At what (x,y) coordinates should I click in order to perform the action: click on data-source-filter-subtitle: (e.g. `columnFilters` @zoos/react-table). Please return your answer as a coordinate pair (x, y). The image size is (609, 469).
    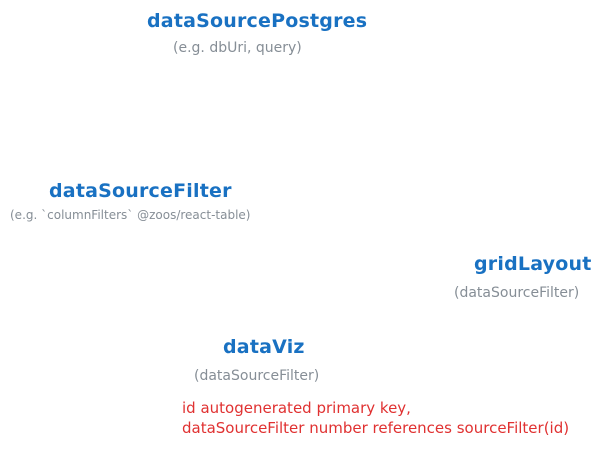
    Looking at the image, I should click on (130, 215).